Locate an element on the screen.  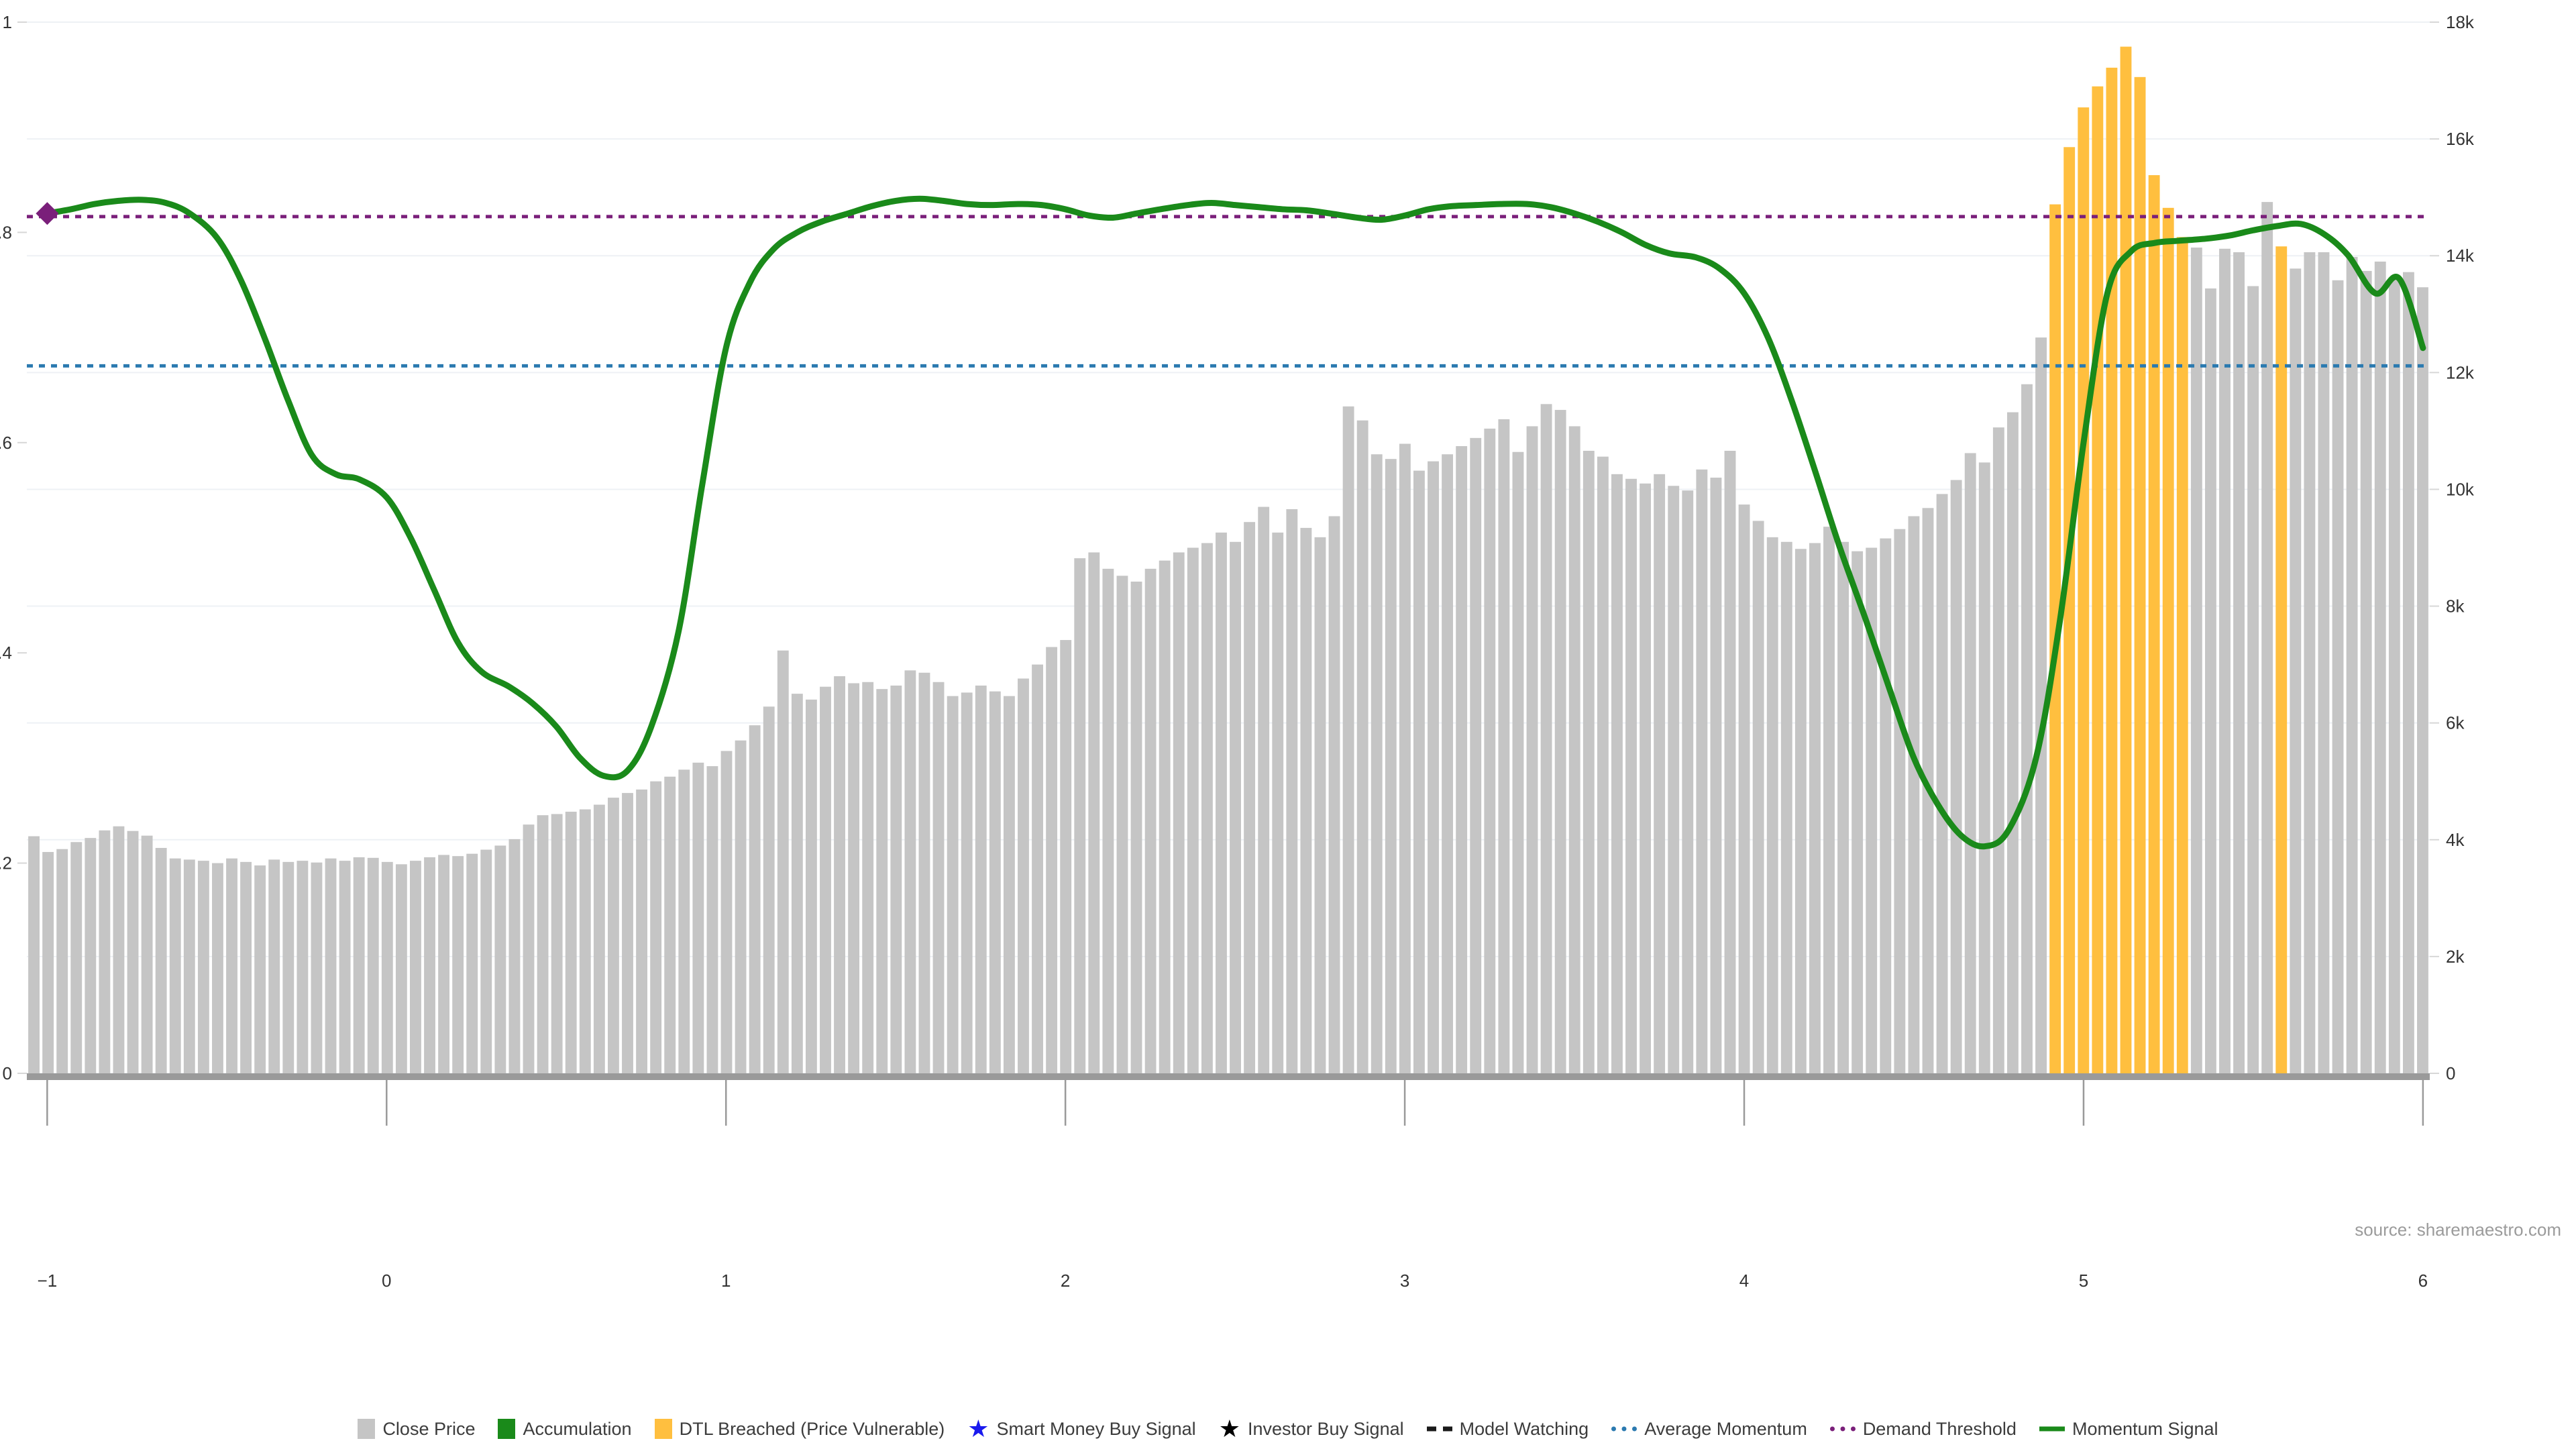
legend-item: ★ Investor Buy Signal is located at coordinates (1311, 1429).